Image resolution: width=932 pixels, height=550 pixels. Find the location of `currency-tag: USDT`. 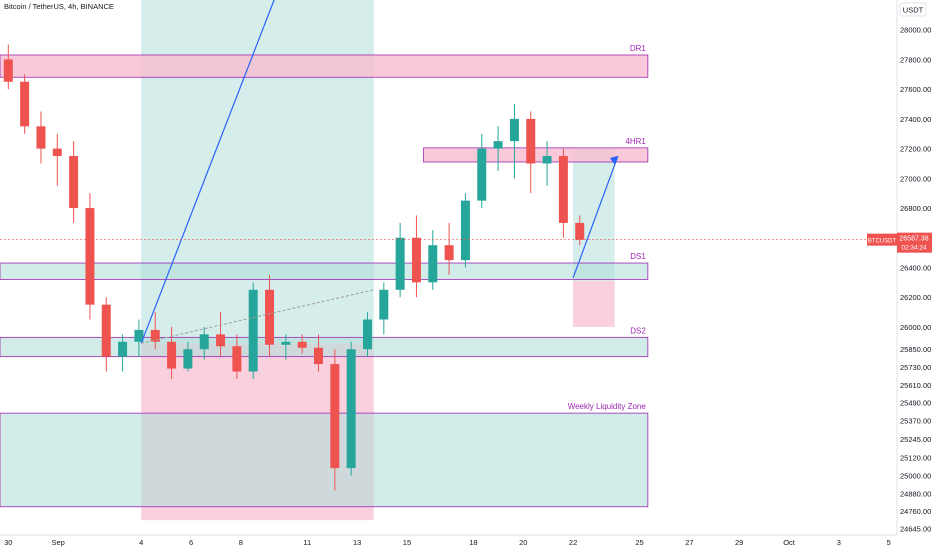

currency-tag: USDT is located at coordinates (913, 10).